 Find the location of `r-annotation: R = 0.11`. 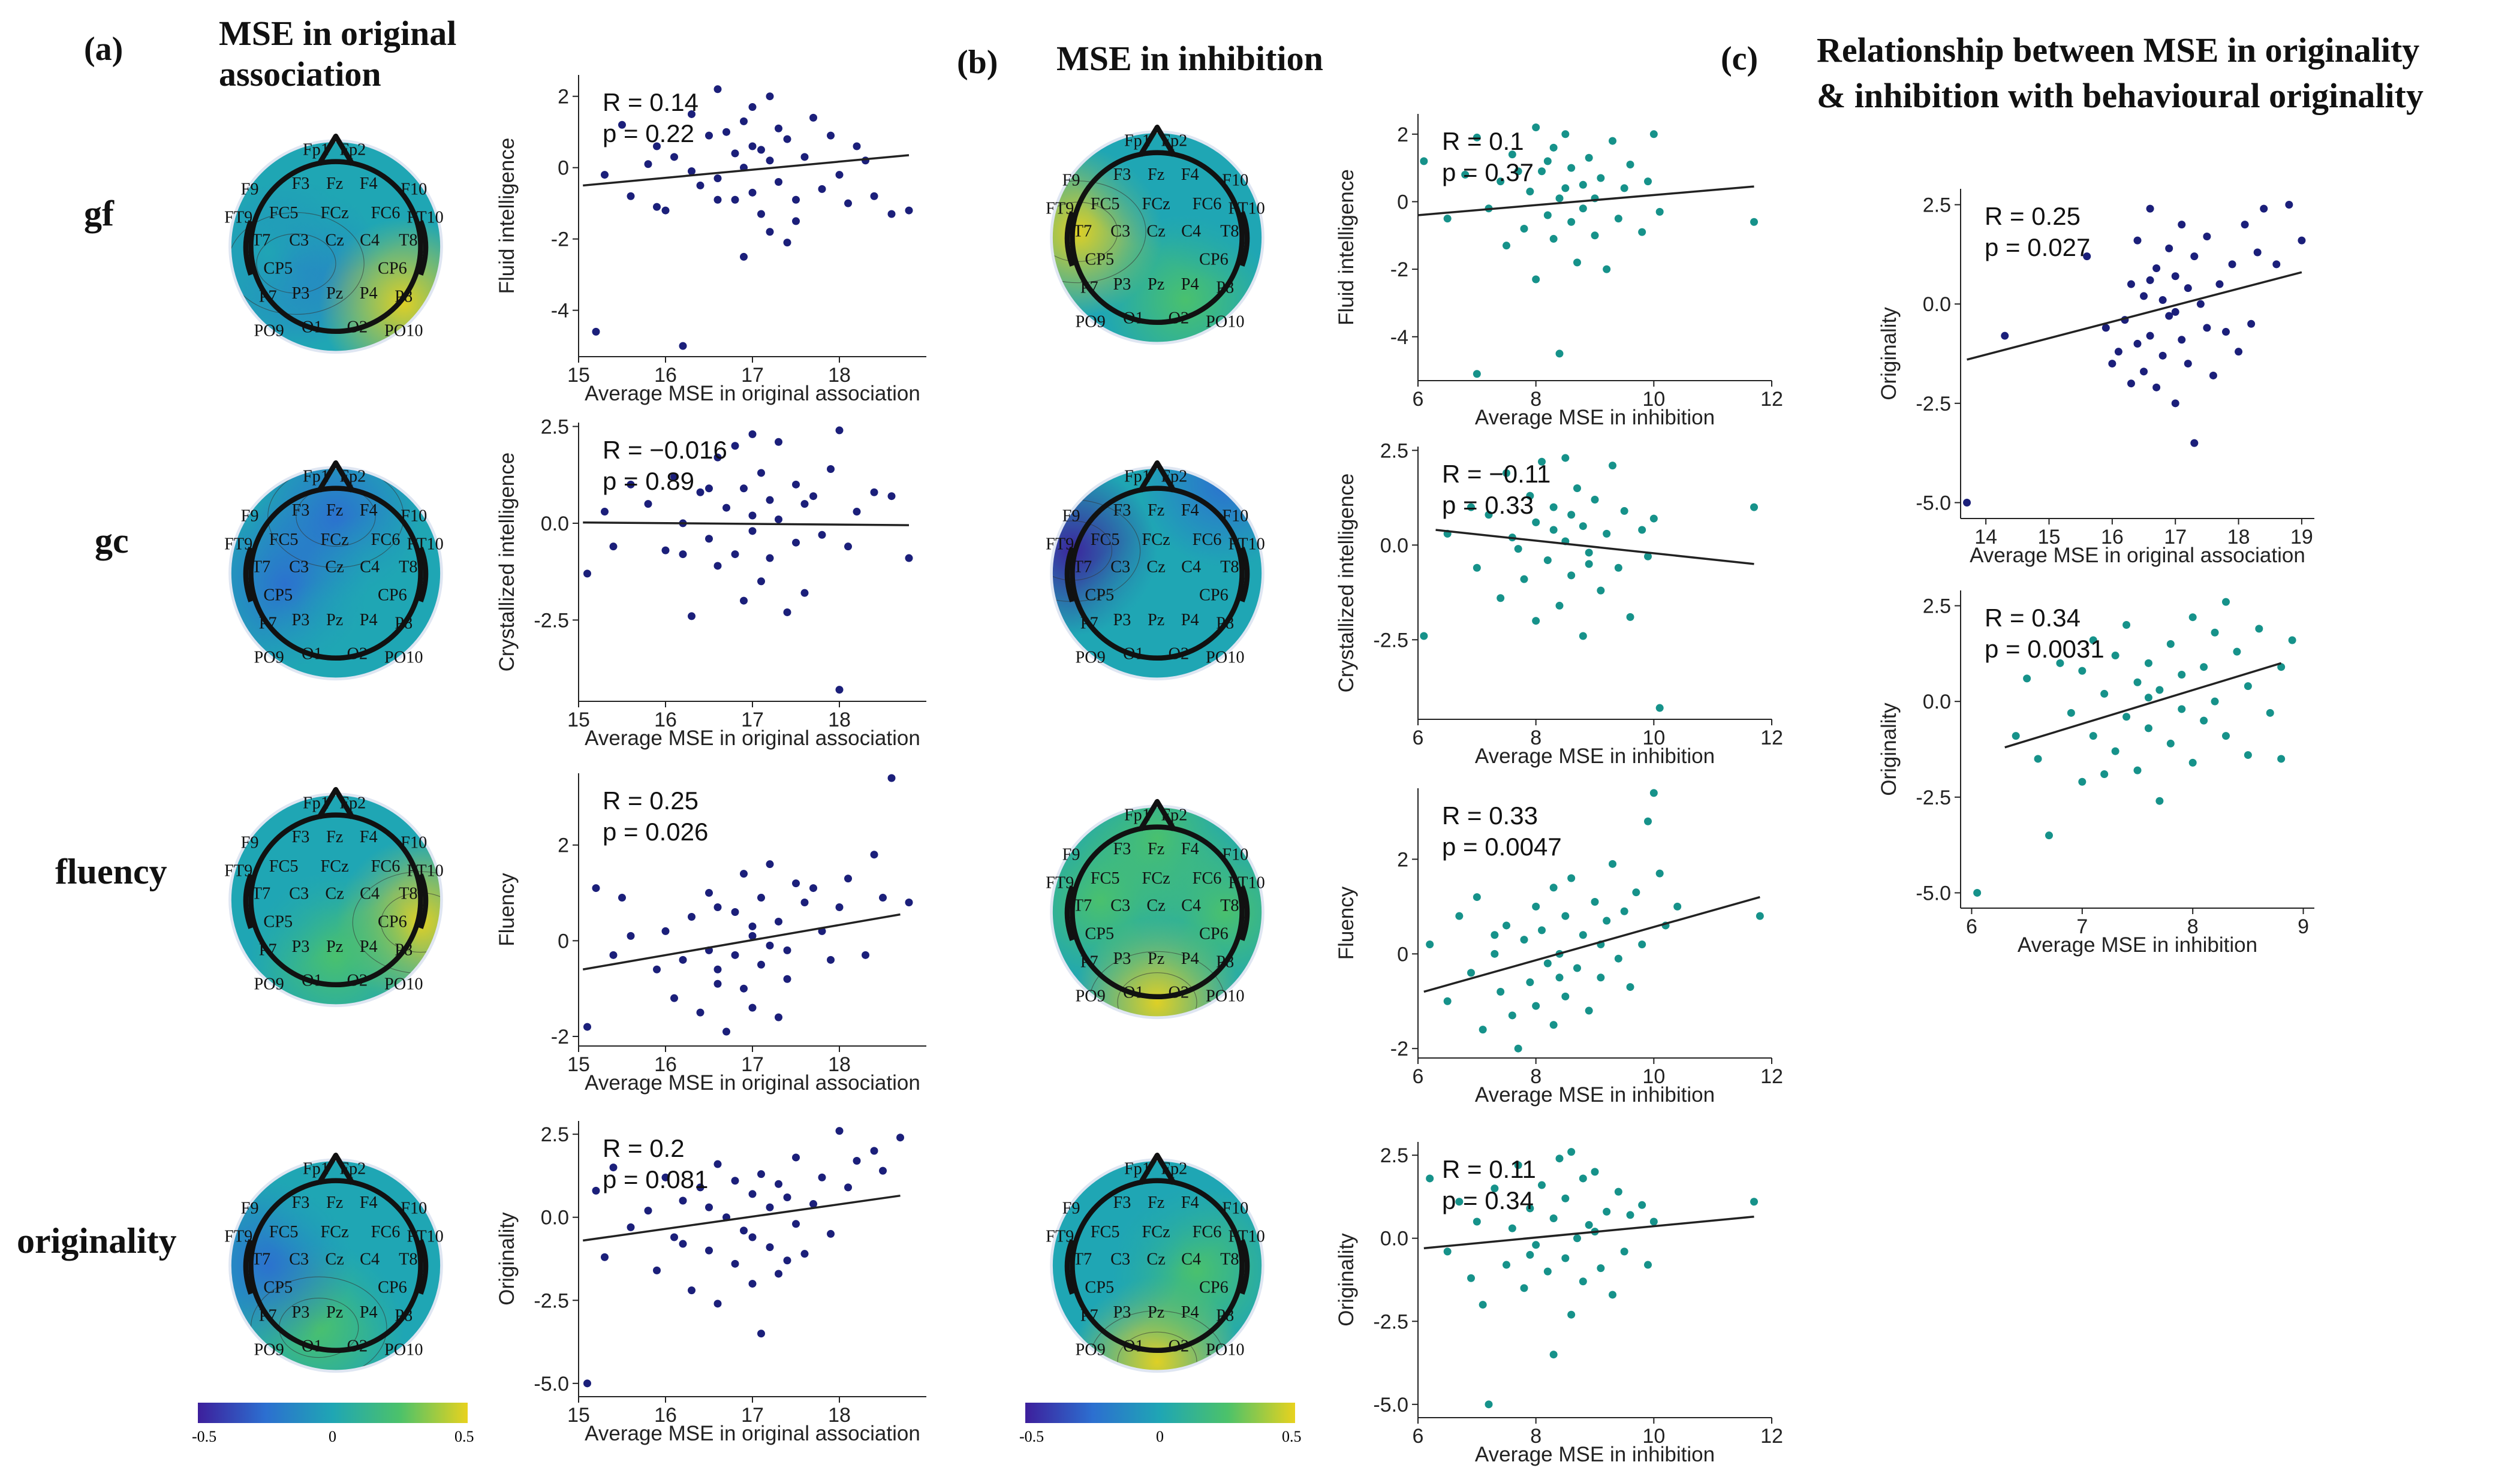

r-annotation: R = 0.11 is located at coordinates (1489, 1169).